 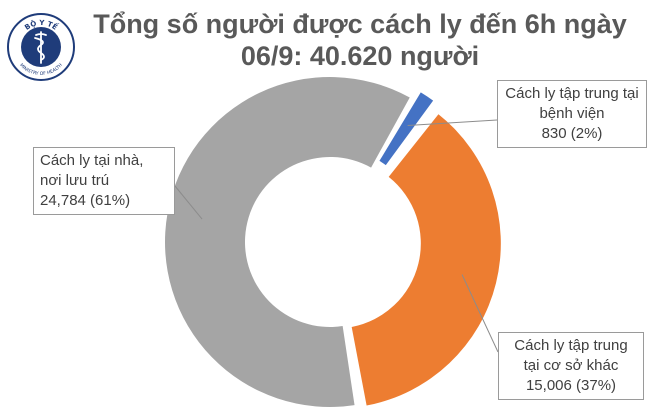 I want to click on svg-text: BỘ Y TẾ, so click(x=41, y=25).